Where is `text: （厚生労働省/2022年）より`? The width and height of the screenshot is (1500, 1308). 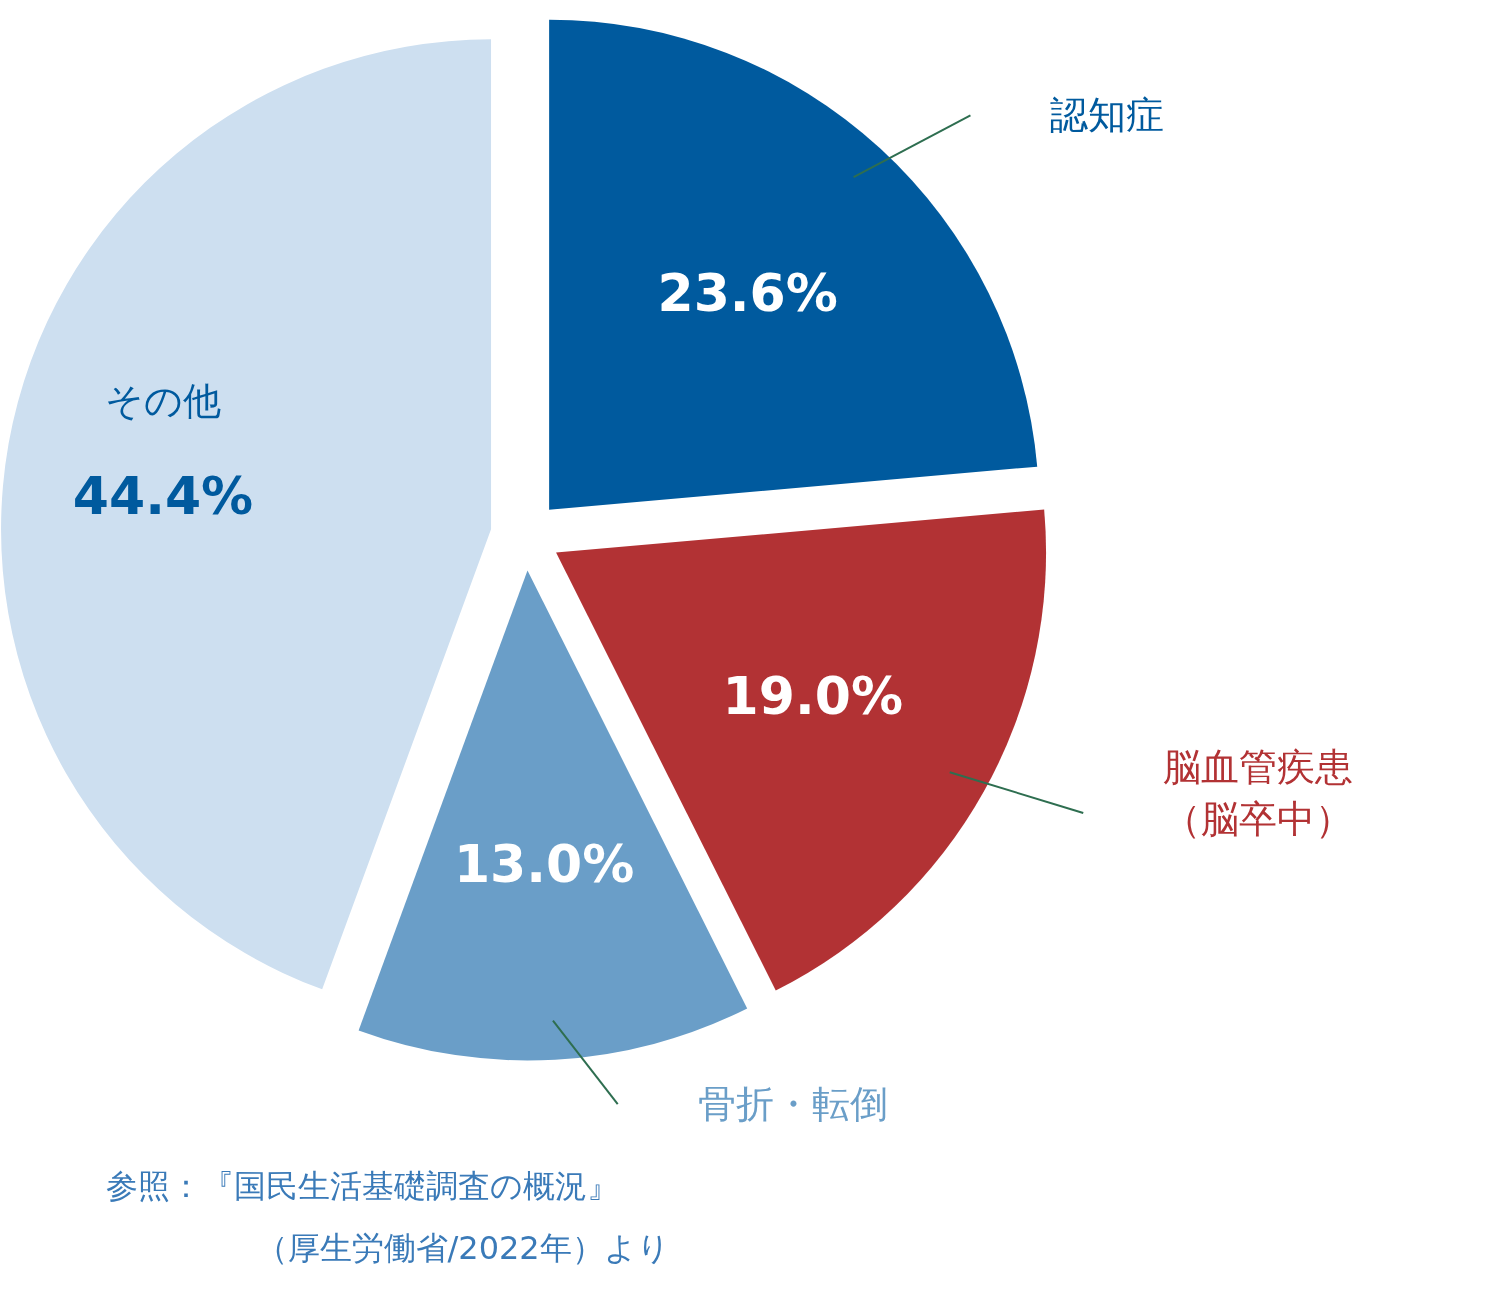 text: （厚生労働省/2022年）より is located at coordinates (462, 1247).